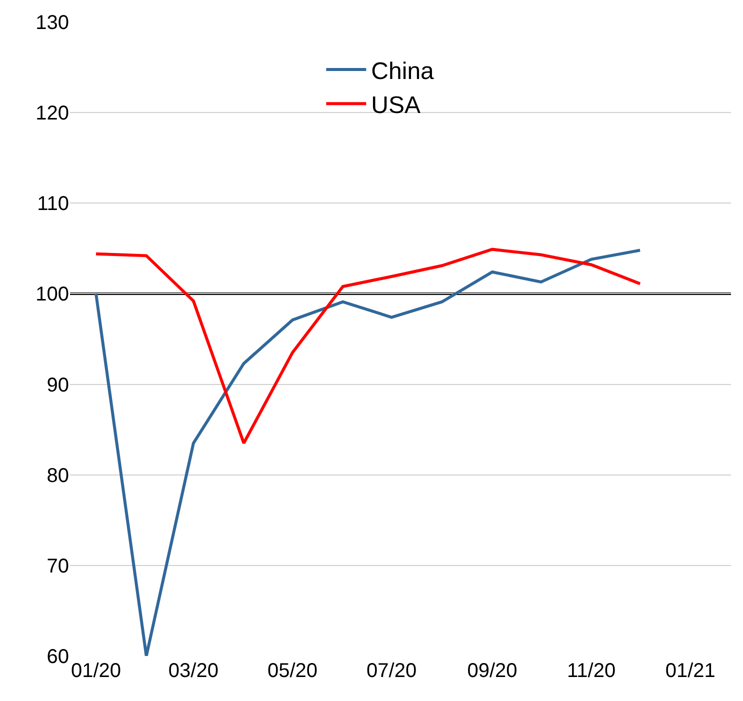 Image resolution: width=743 pixels, height=701 pixels. Describe the element at coordinates (591, 671) in the screenshot. I see `x-tick-label: 11/20` at that location.